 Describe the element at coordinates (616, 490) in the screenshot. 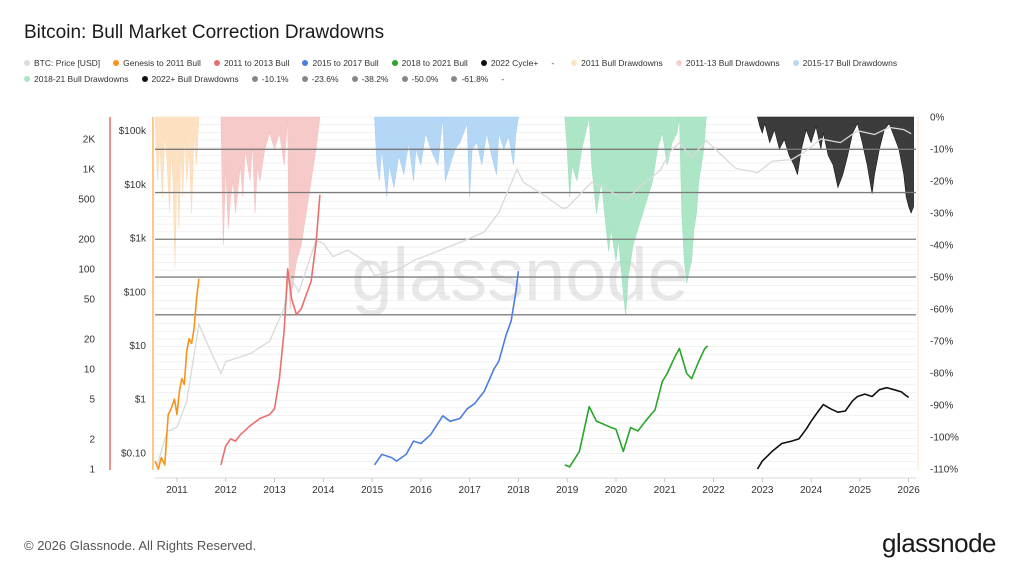

I see `x-axis-tick-label: 2020` at that location.